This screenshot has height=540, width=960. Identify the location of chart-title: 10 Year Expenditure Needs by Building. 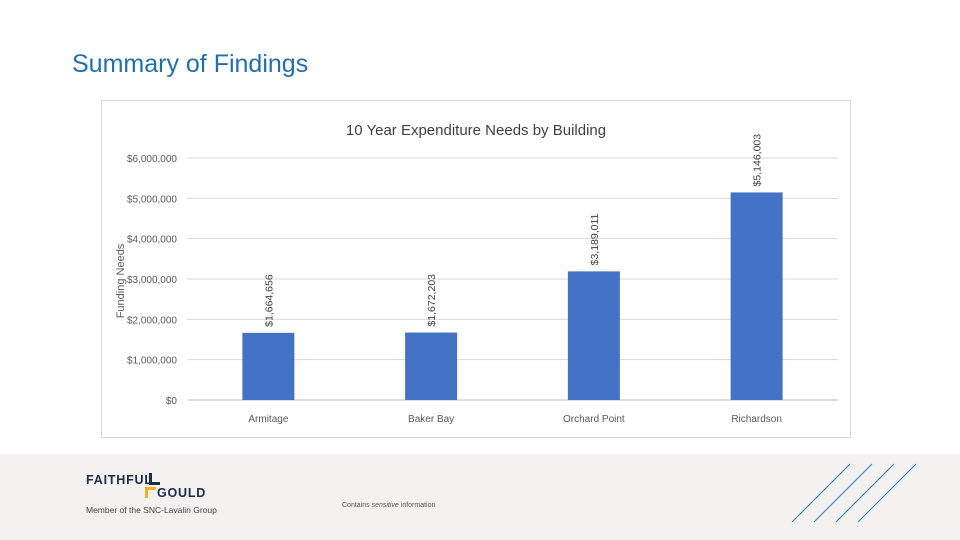
(476, 130).